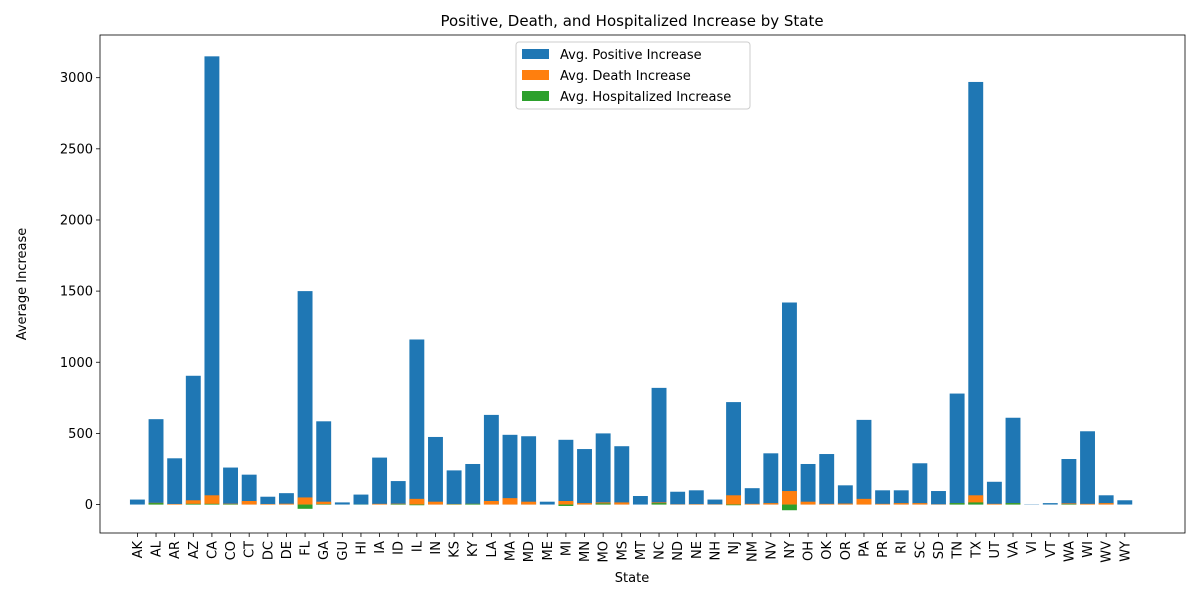 Image resolution: width=1200 pixels, height=604 pixels. I want to click on x-tick-label: IA, so click(380, 547).